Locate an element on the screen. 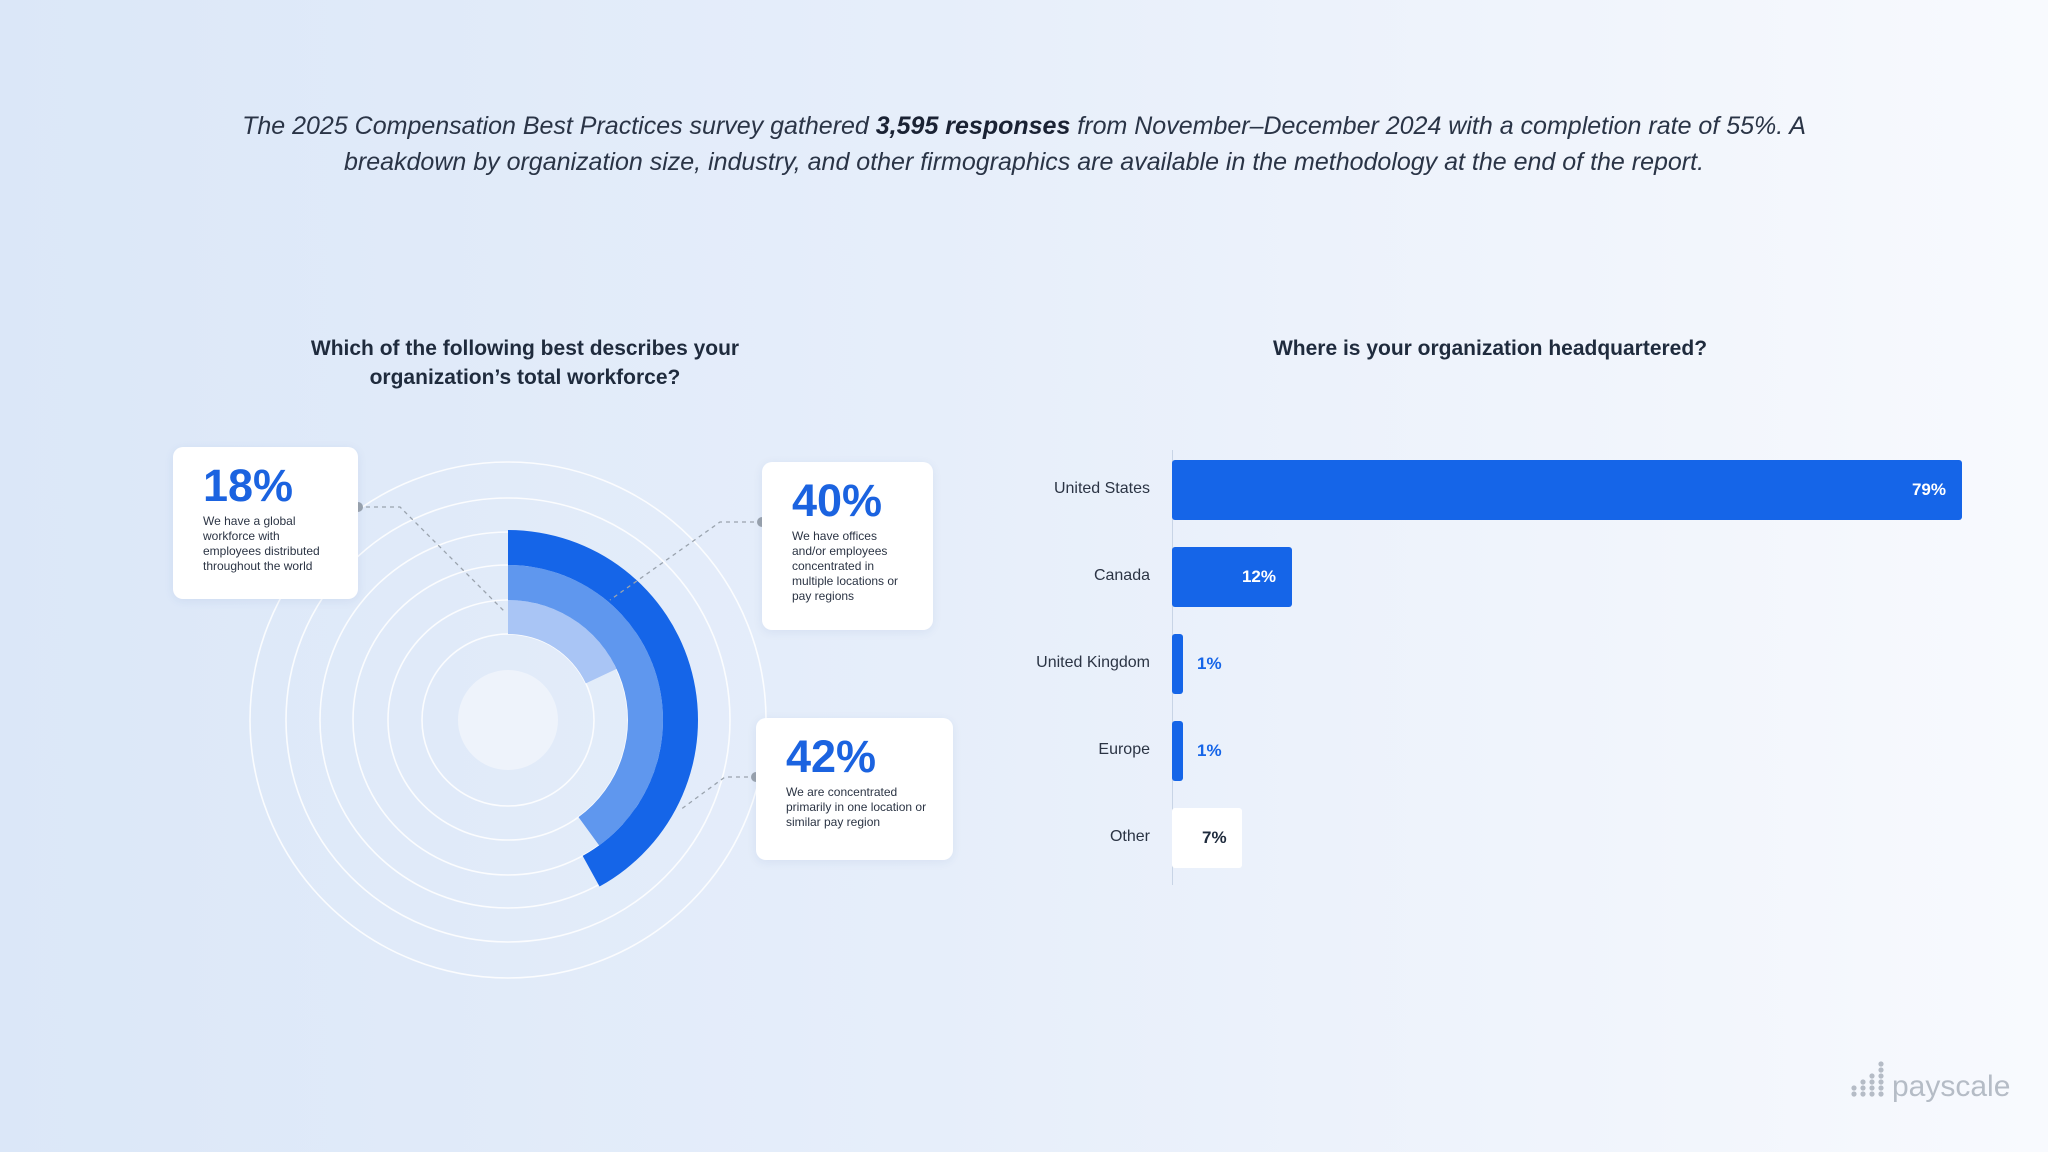 The width and height of the screenshot is (2048, 1152). workforce-radial-chart is located at coordinates (508, 720).